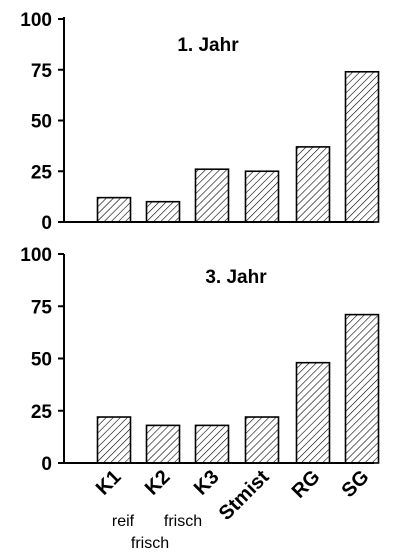 This screenshot has height=554, width=406. What do you see at coordinates (109, 483) in the screenshot?
I see `x-category-label-k1: K1` at bounding box center [109, 483].